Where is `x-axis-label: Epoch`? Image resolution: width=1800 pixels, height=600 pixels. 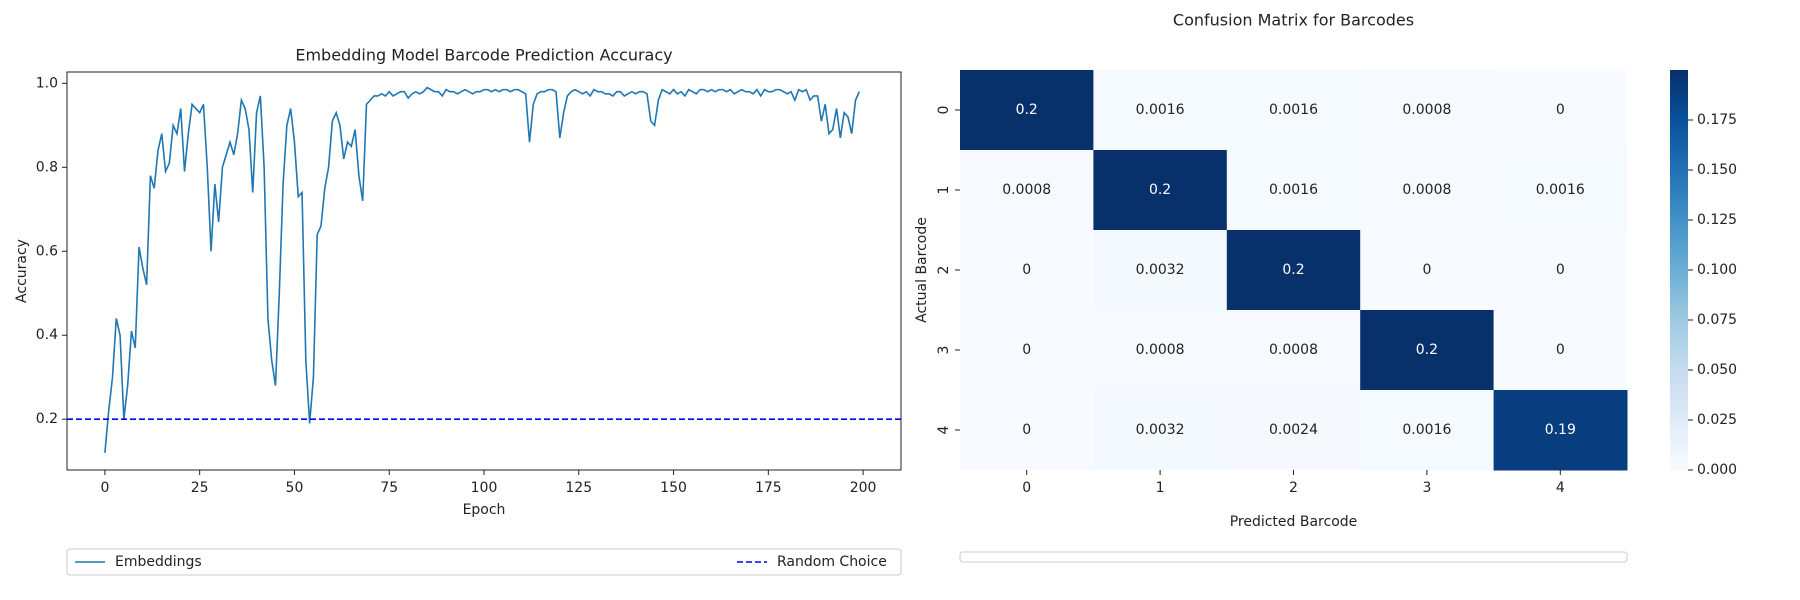
x-axis-label: Epoch is located at coordinates (484, 510).